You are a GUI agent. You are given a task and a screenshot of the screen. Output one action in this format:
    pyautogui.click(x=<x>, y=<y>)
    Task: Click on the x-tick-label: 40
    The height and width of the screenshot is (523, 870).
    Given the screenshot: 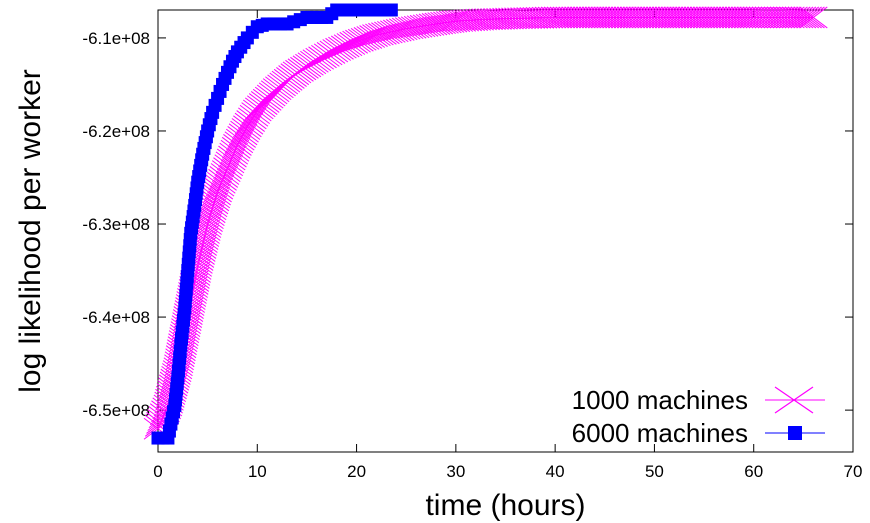 What is the action you would take?
    pyautogui.click(x=555, y=471)
    